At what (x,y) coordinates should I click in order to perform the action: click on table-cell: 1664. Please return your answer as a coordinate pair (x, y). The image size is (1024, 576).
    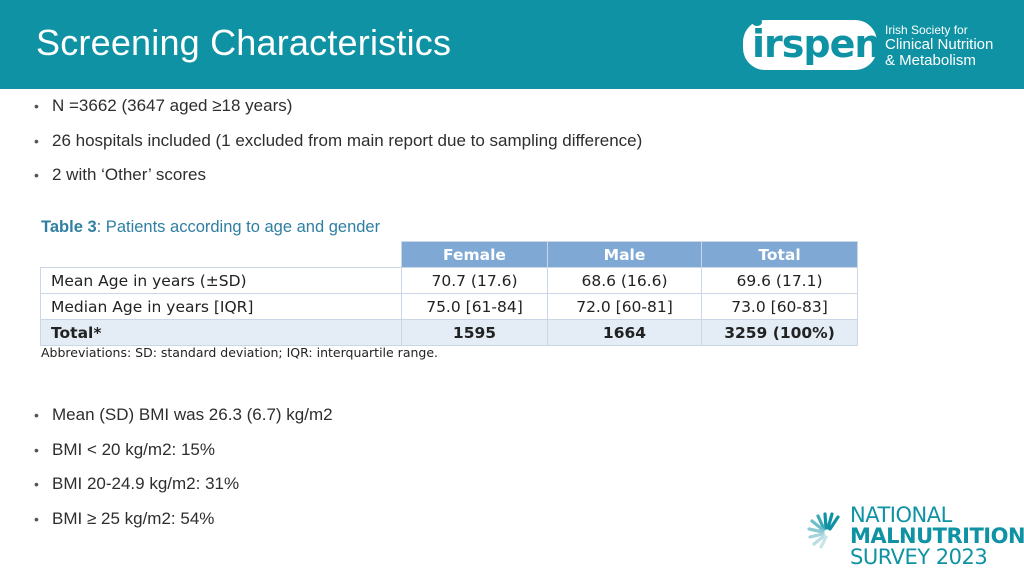
    Looking at the image, I should click on (624, 332).